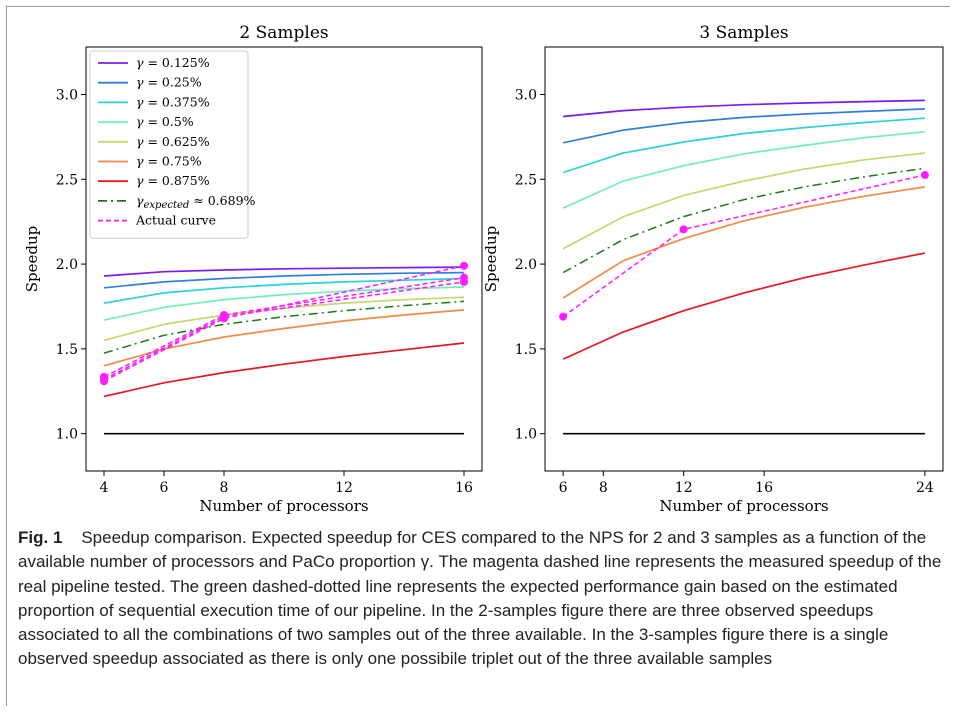  Describe the element at coordinates (175, 220) in the screenshot. I see `legend-label: Actual curve` at that location.